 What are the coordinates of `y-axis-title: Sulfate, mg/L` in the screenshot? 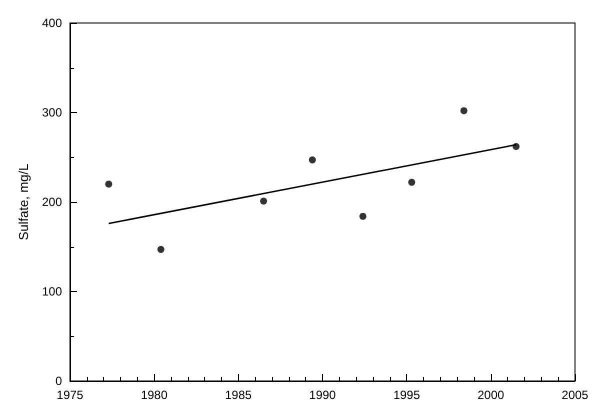 It's located at (23, 202).